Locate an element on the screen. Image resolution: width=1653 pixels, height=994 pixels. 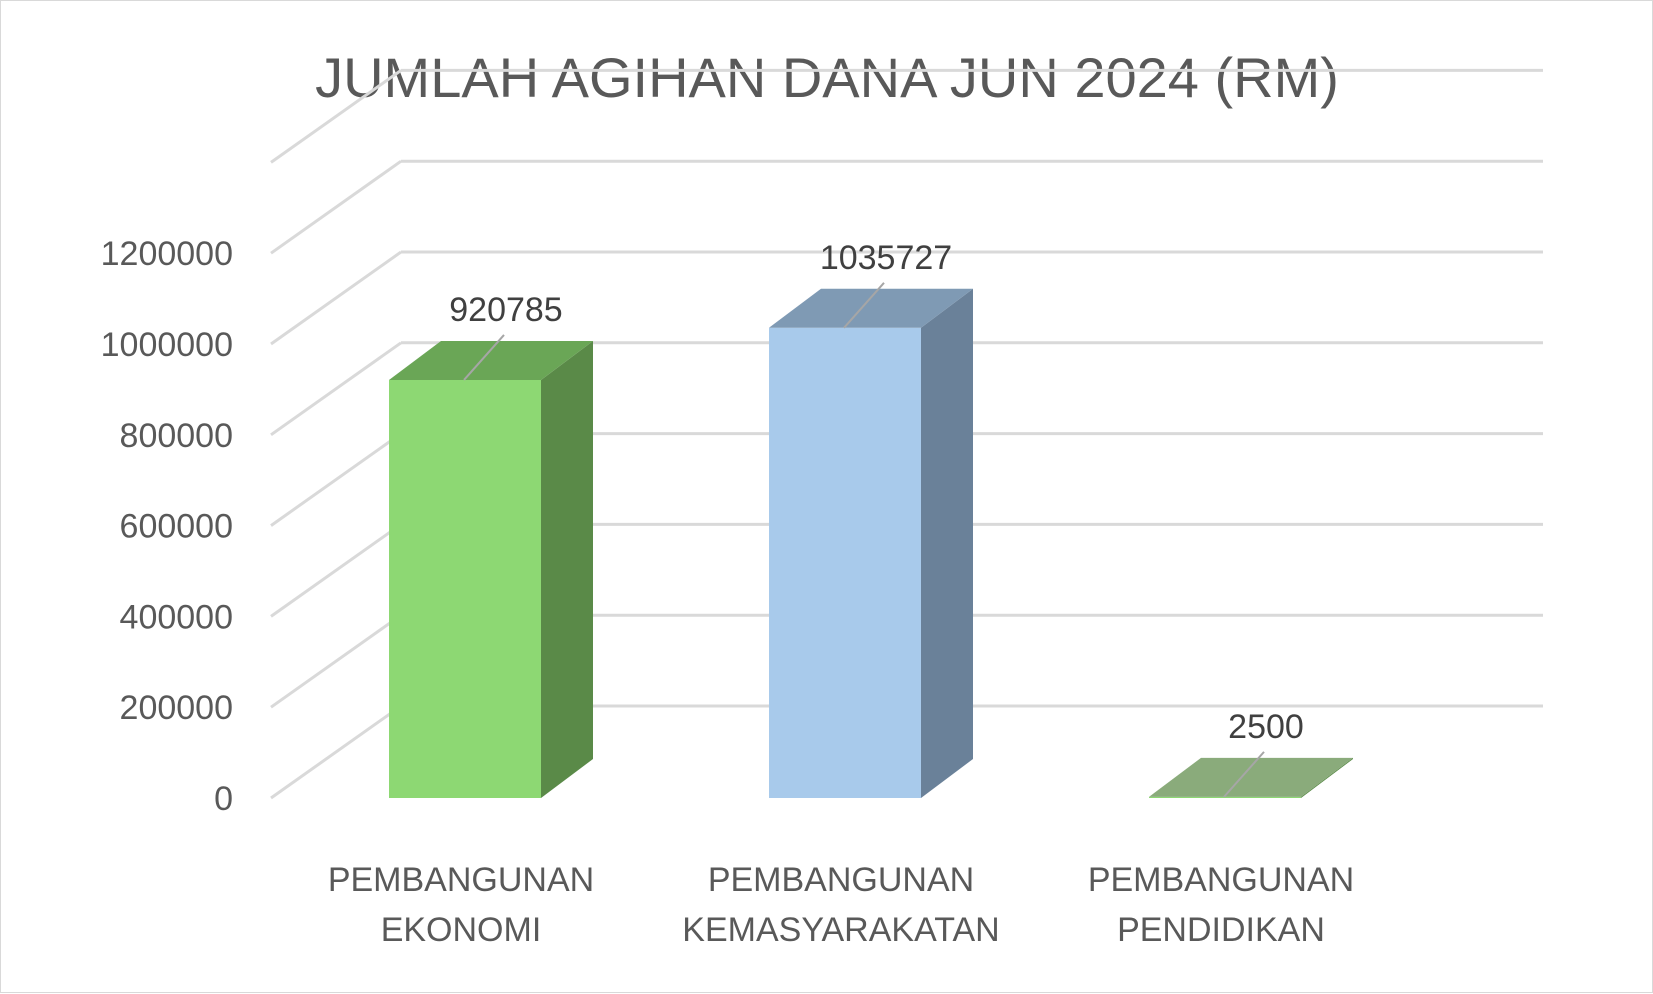
category-label: KEMASYARAKATAN is located at coordinates (840, 930).